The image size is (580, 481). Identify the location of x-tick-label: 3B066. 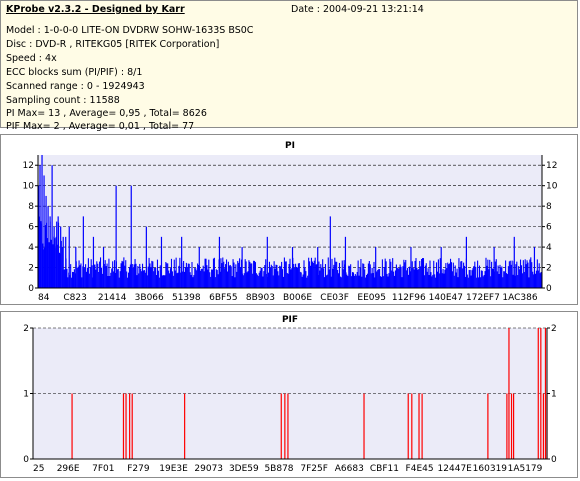
(149, 298).